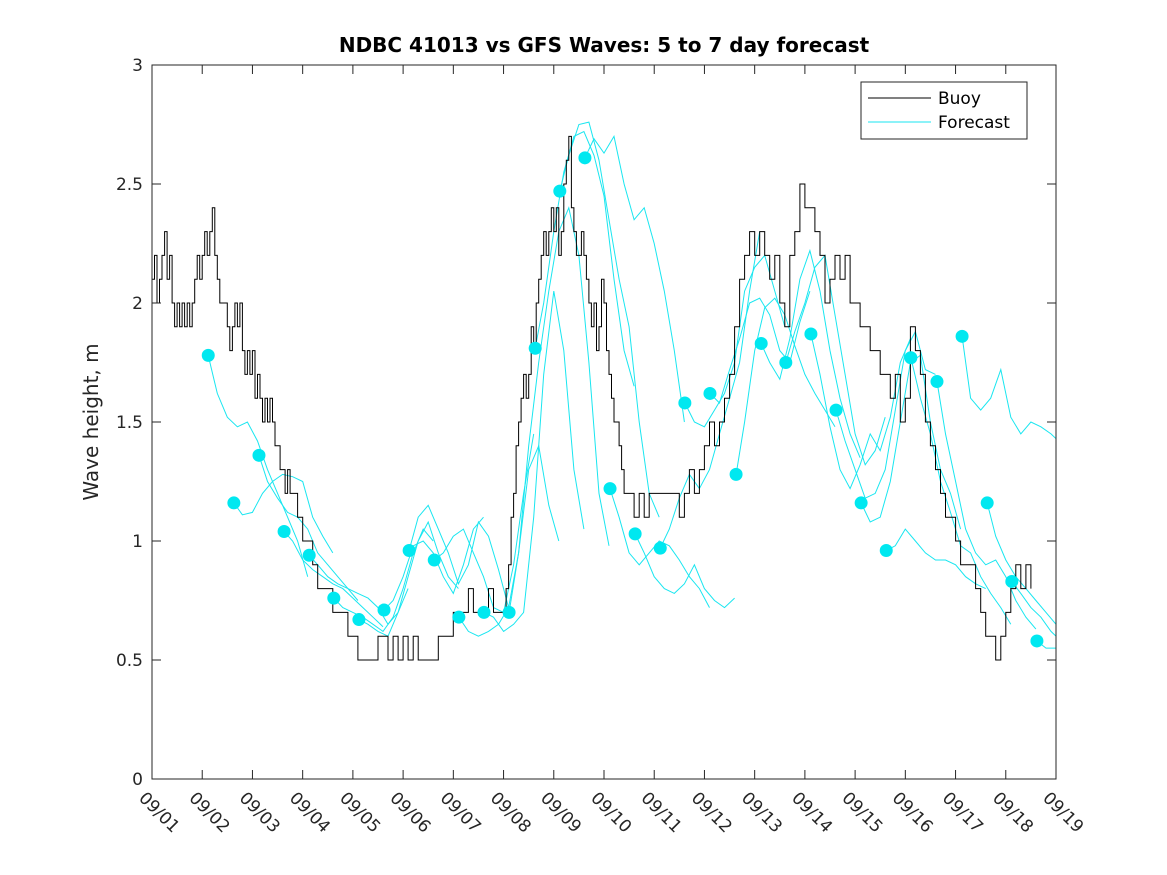  I want to click on y-tick-label: 2.5, so click(129, 185).